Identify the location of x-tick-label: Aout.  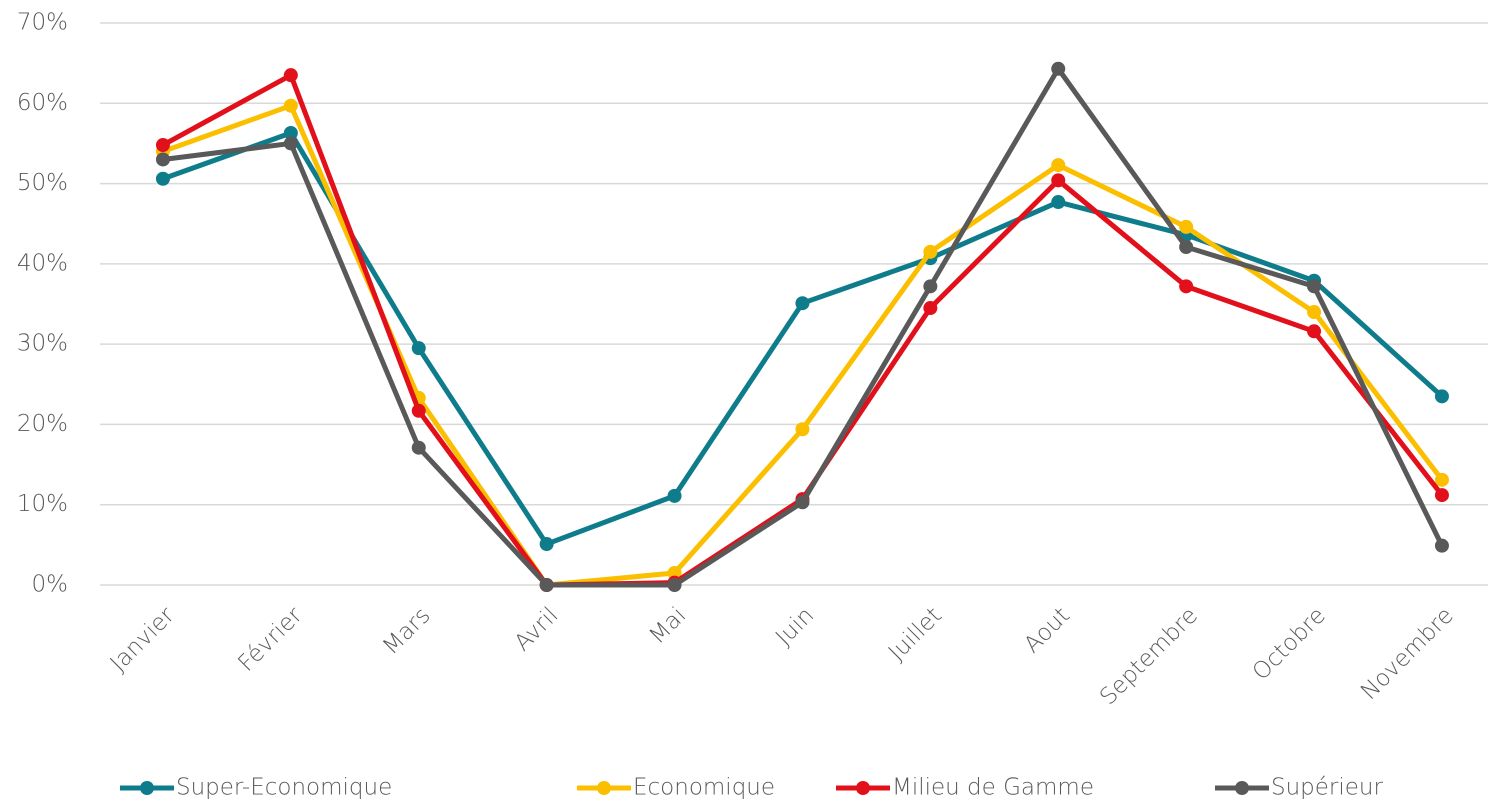
(1047, 630).